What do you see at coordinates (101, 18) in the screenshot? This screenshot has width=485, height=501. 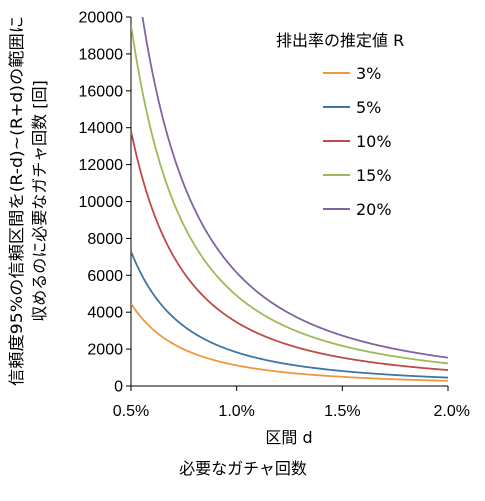 I see `y-tick-label: 20000` at bounding box center [101, 18].